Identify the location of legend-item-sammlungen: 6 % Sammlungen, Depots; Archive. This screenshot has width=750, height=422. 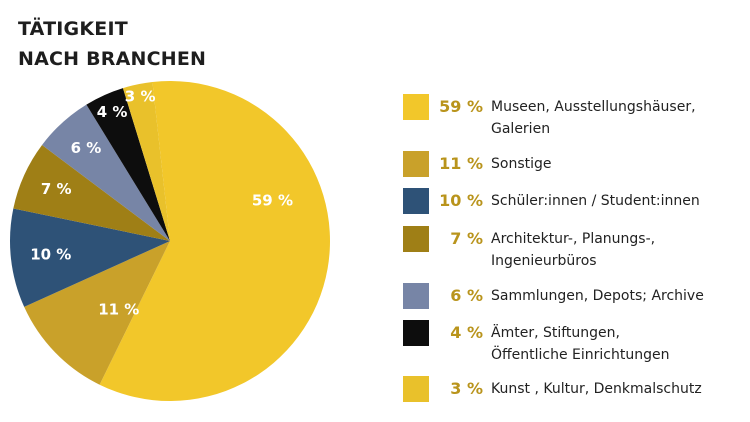
(572, 295).